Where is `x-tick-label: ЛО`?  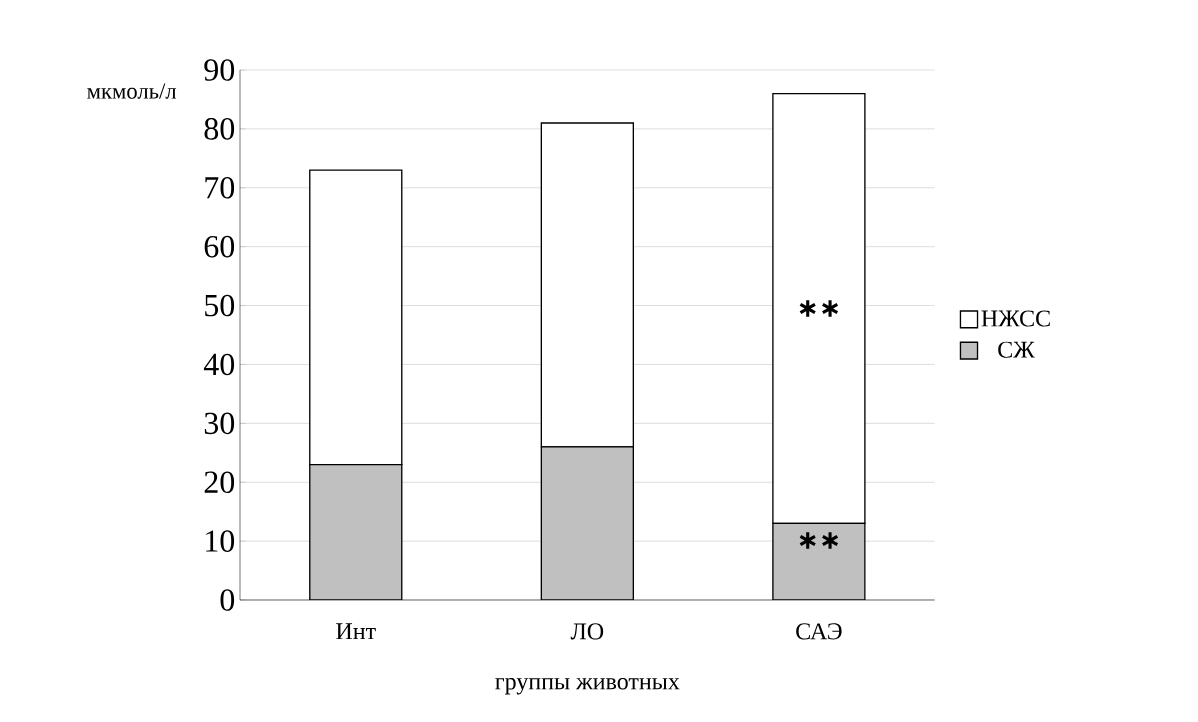 x-tick-label: ЛО is located at coordinates (587, 631).